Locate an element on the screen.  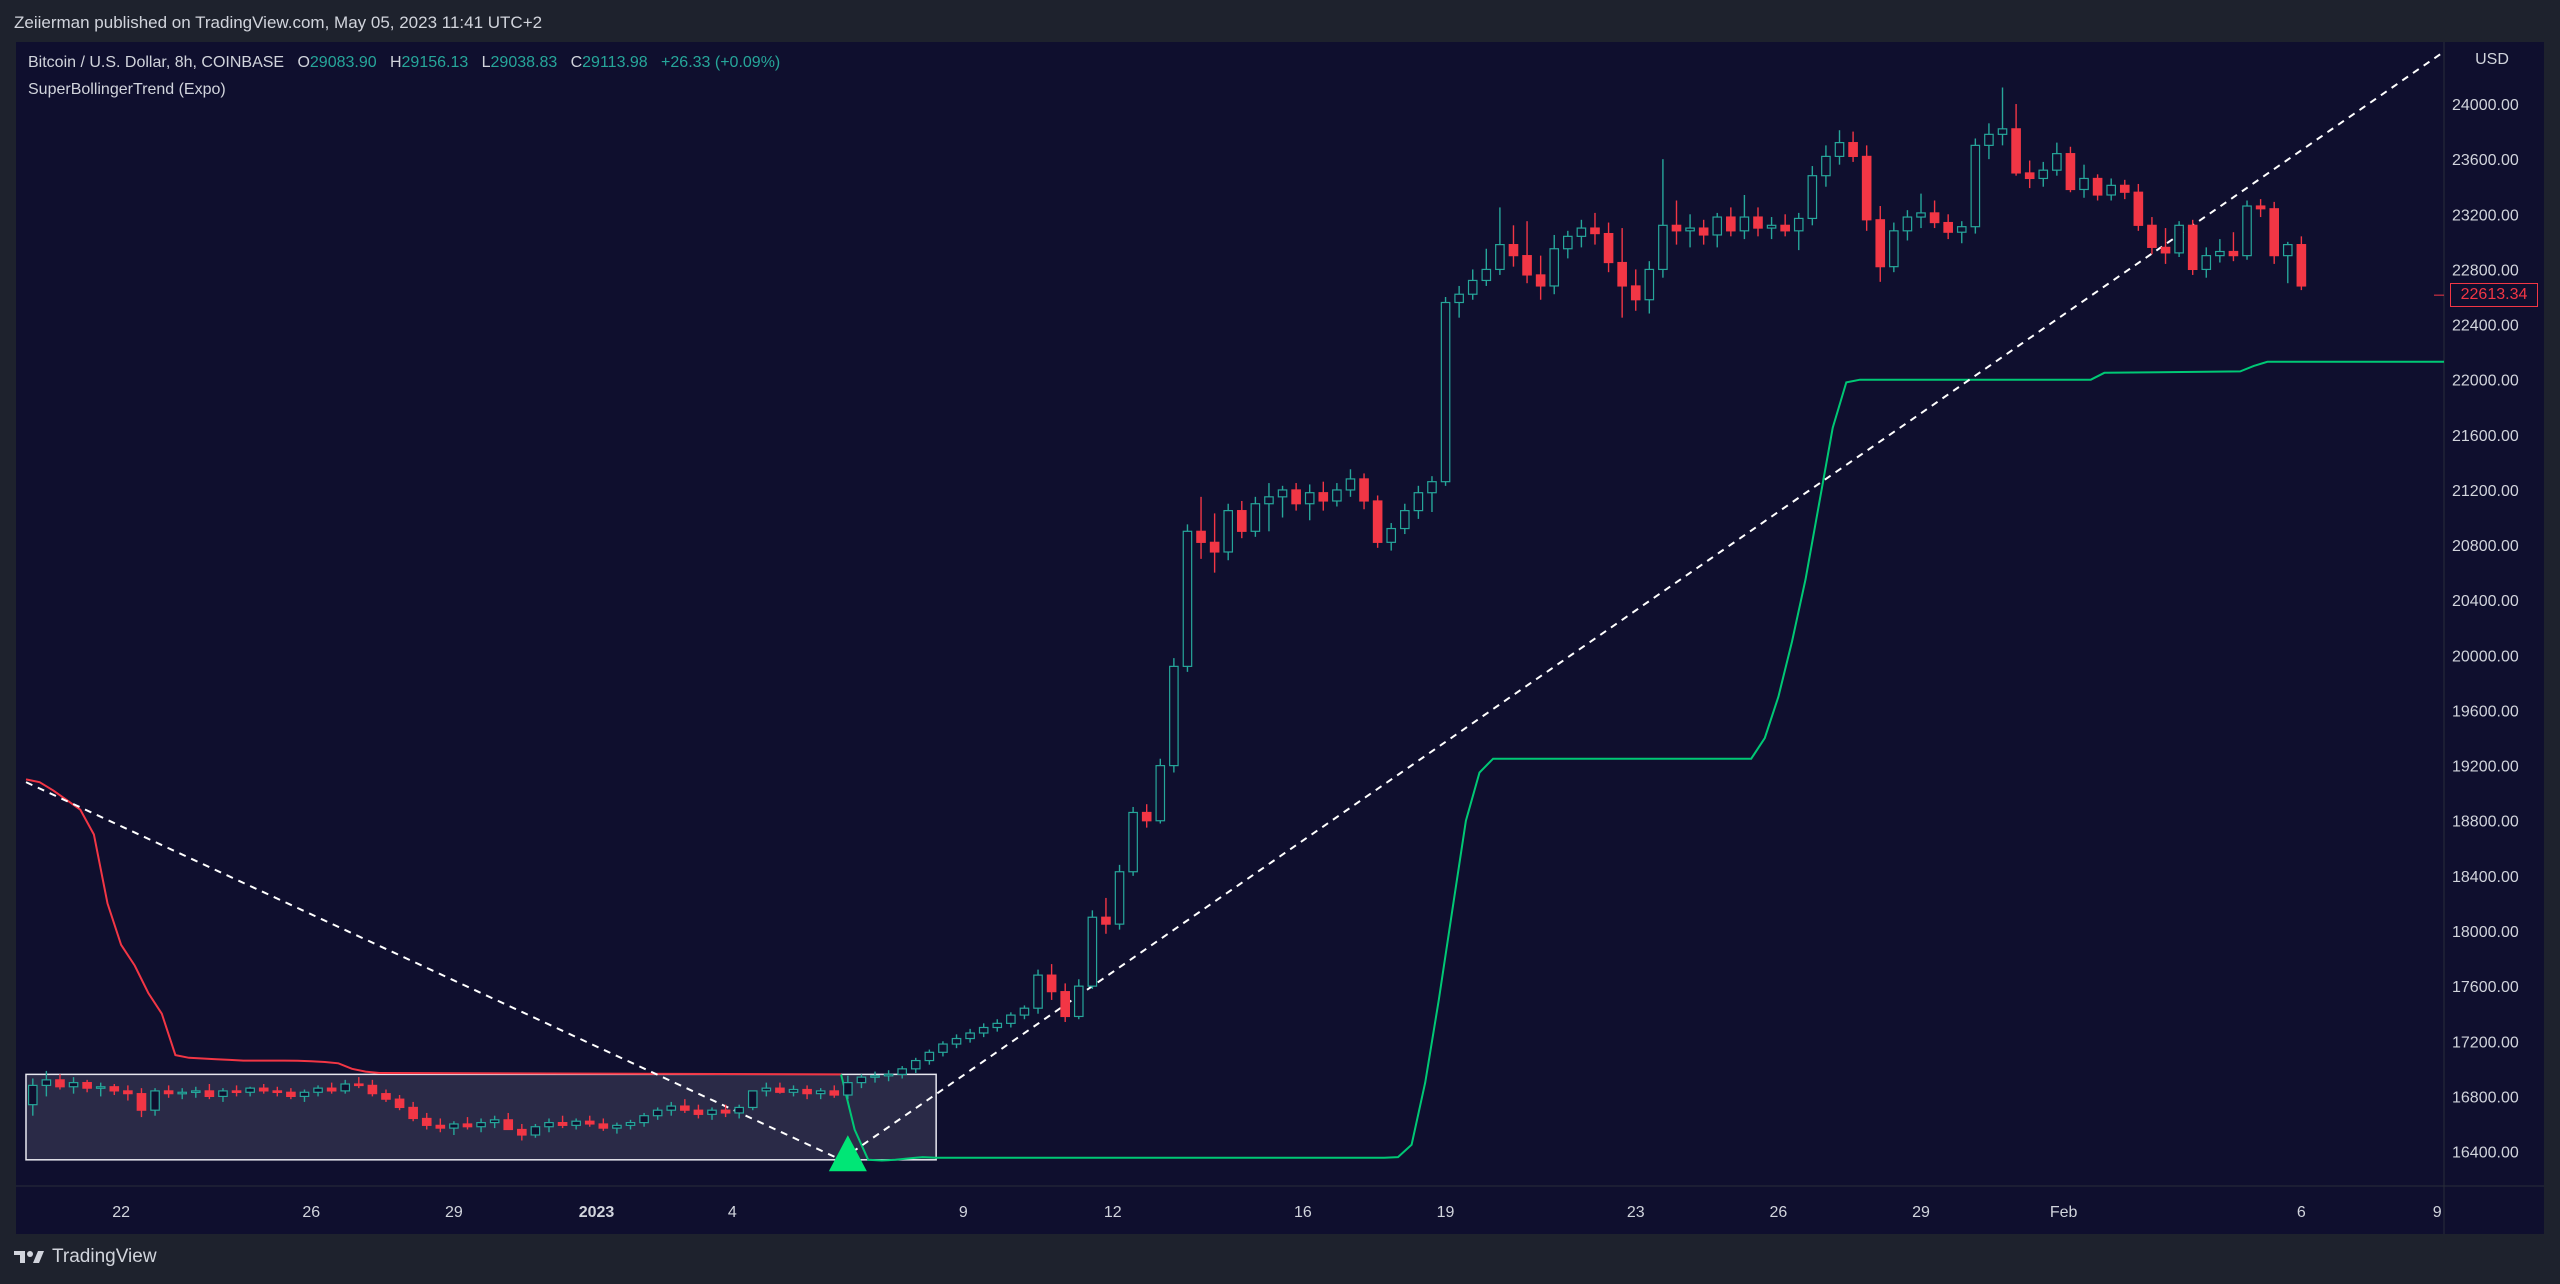
time-axis: 22 26 29 2023 4 9 12 16 19 23 26 29 Feb 6 9 is located at coordinates (1277, 1212).